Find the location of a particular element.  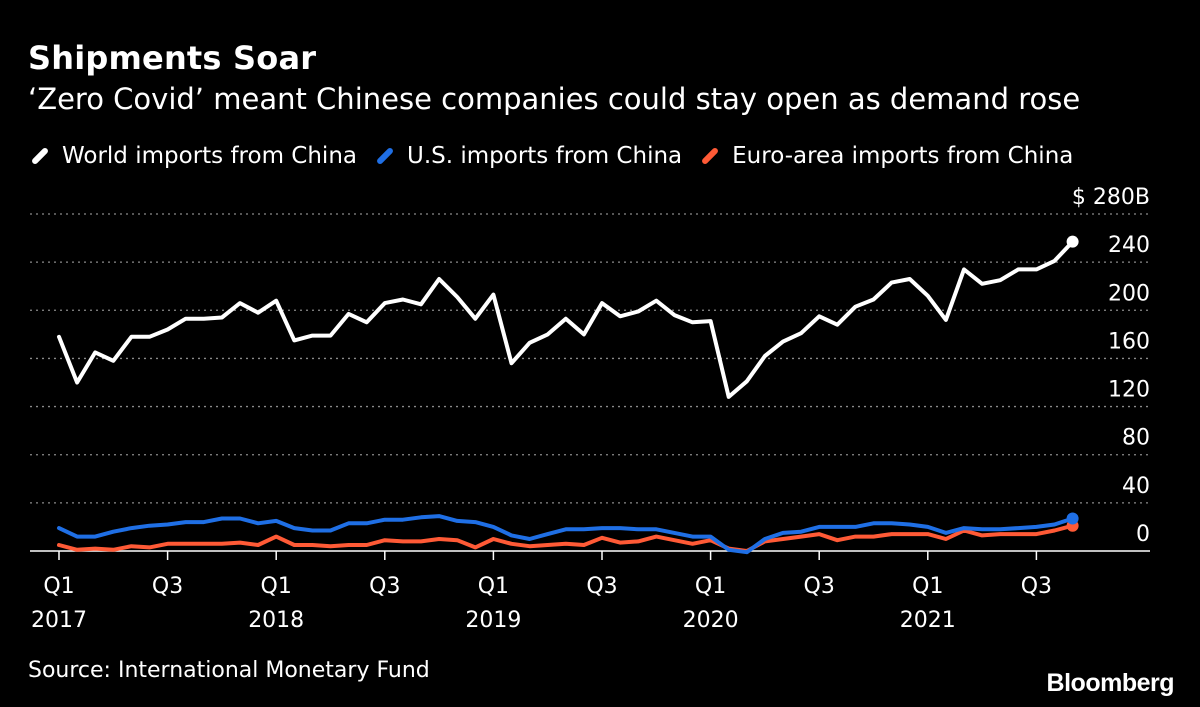

y-tick-label: 160 is located at coordinates (1129, 341).